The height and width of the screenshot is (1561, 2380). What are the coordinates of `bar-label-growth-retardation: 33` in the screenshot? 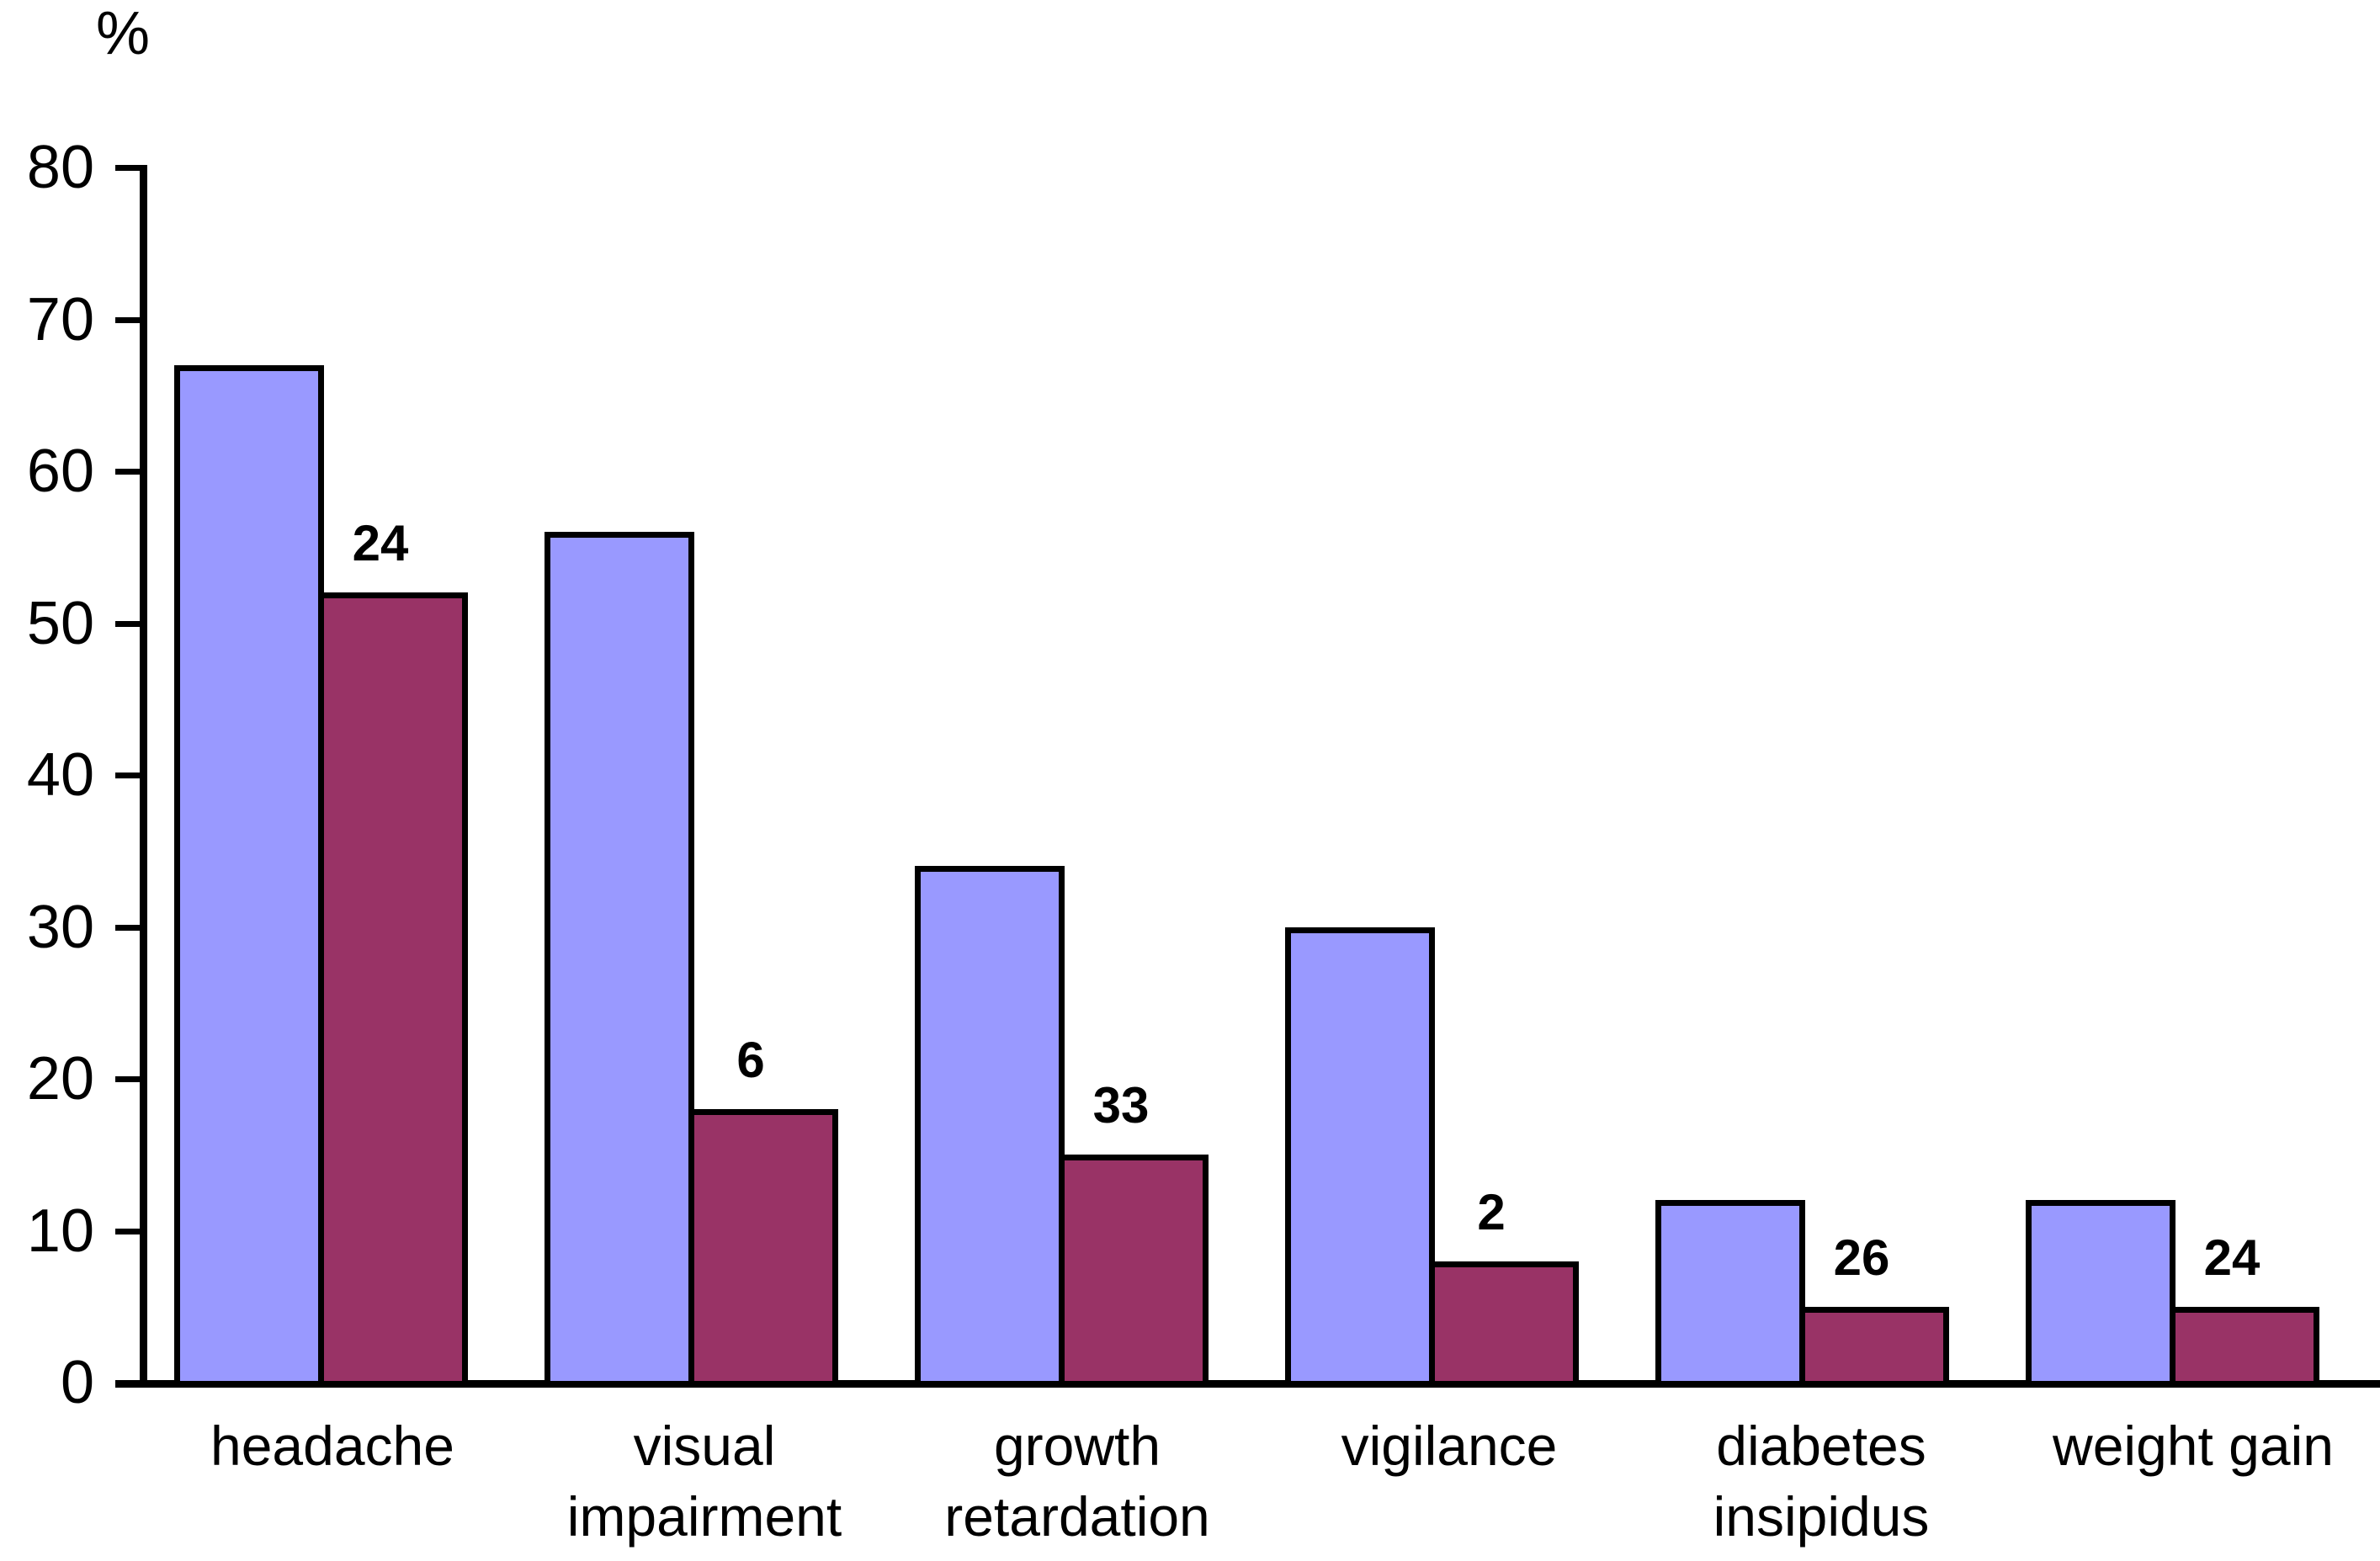 It's located at (1121, 1105).